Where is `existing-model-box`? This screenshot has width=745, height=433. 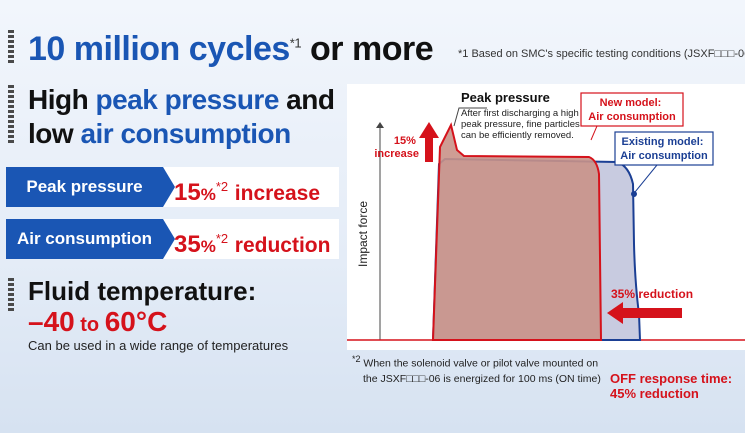
existing-model-box is located at coordinates (664, 148).